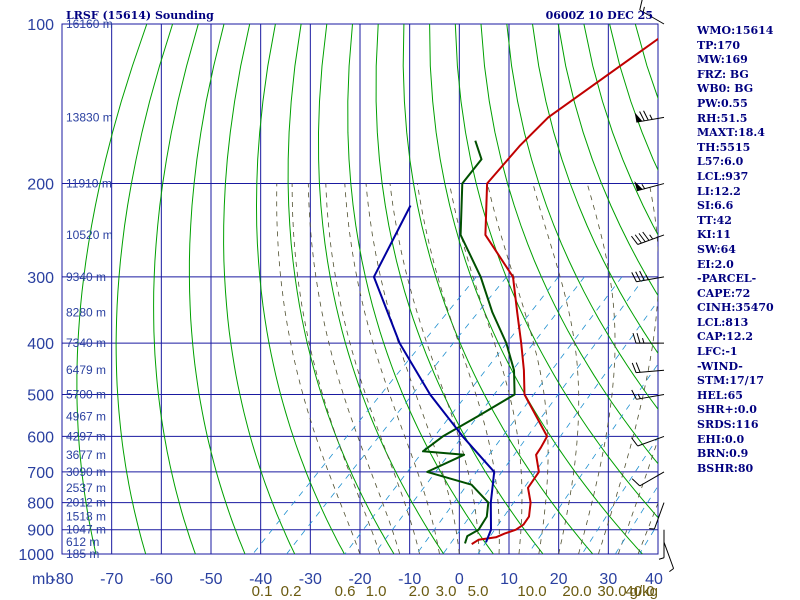  I want to click on index-line: CAP:12.2, so click(725, 337).